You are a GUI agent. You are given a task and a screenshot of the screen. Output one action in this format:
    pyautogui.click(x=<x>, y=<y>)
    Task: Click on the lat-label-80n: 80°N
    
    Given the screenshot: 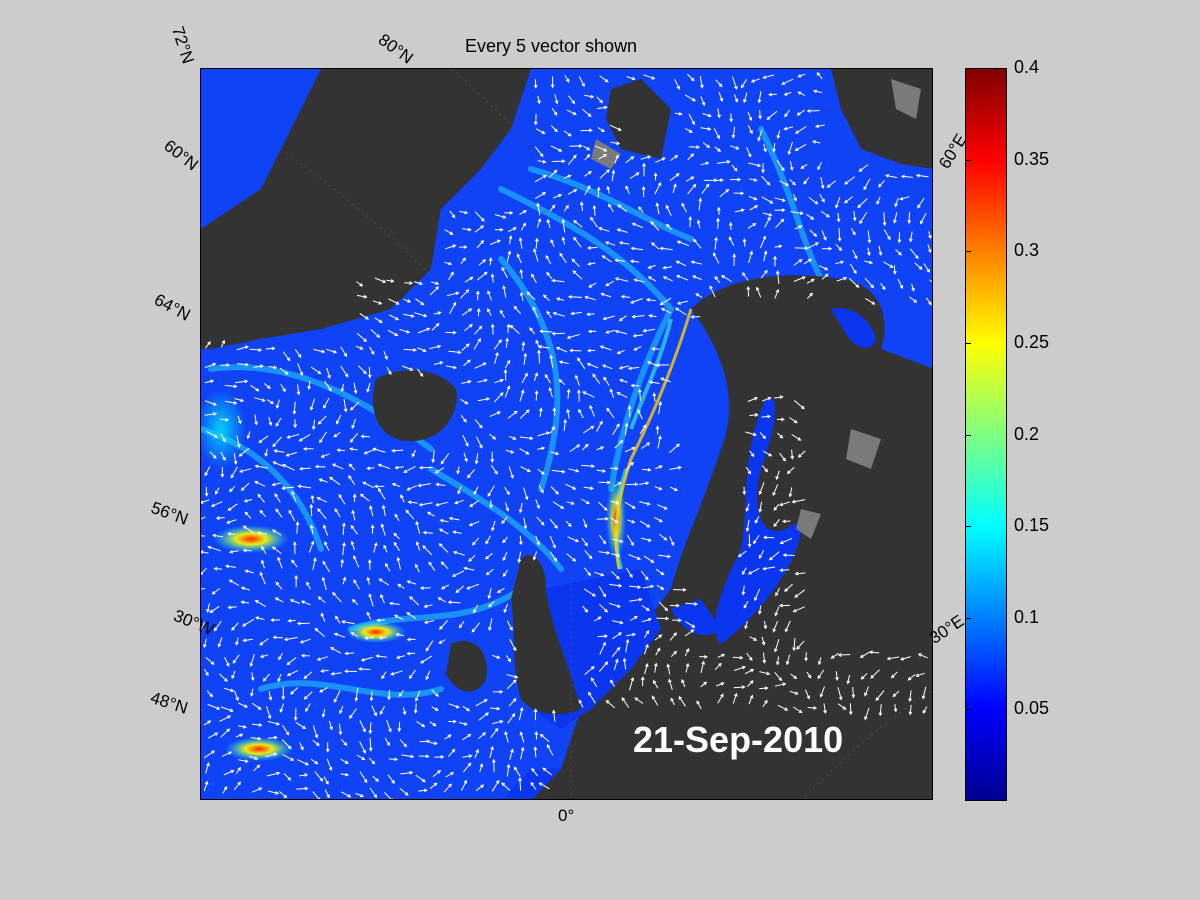 What is the action you would take?
    pyautogui.click(x=395, y=49)
    